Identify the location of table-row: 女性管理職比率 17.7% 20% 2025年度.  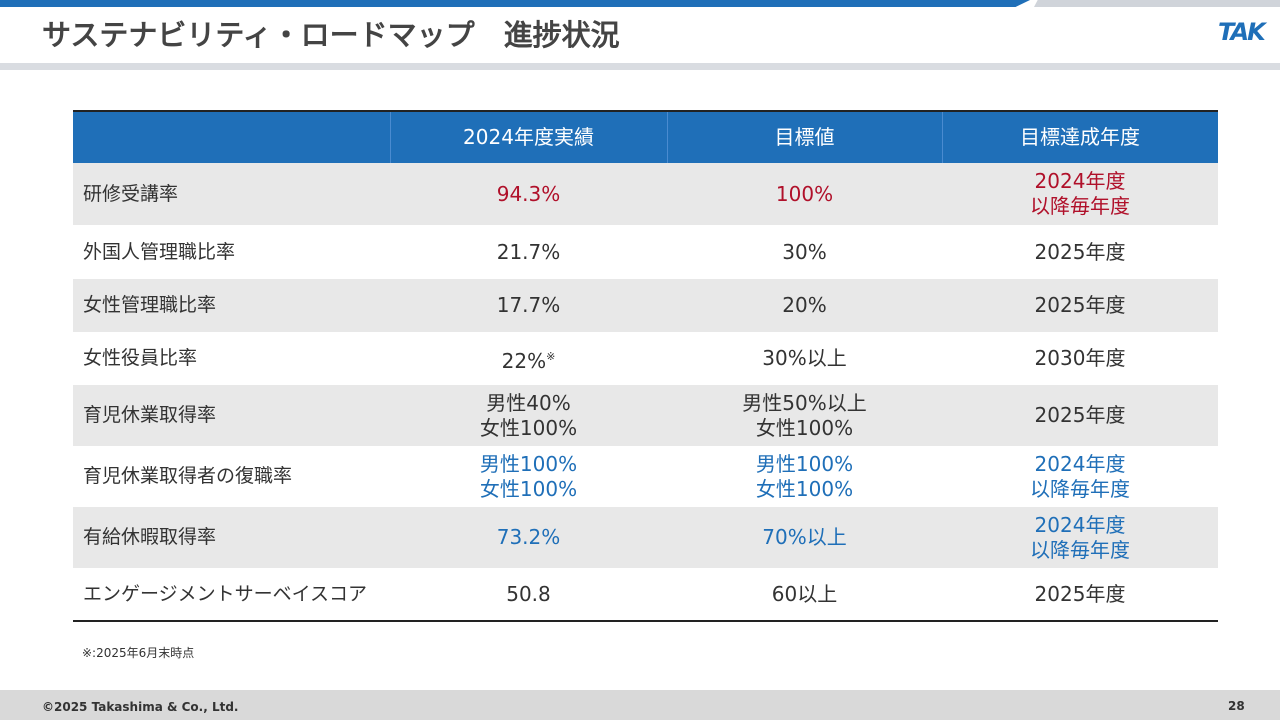
(645, 305).